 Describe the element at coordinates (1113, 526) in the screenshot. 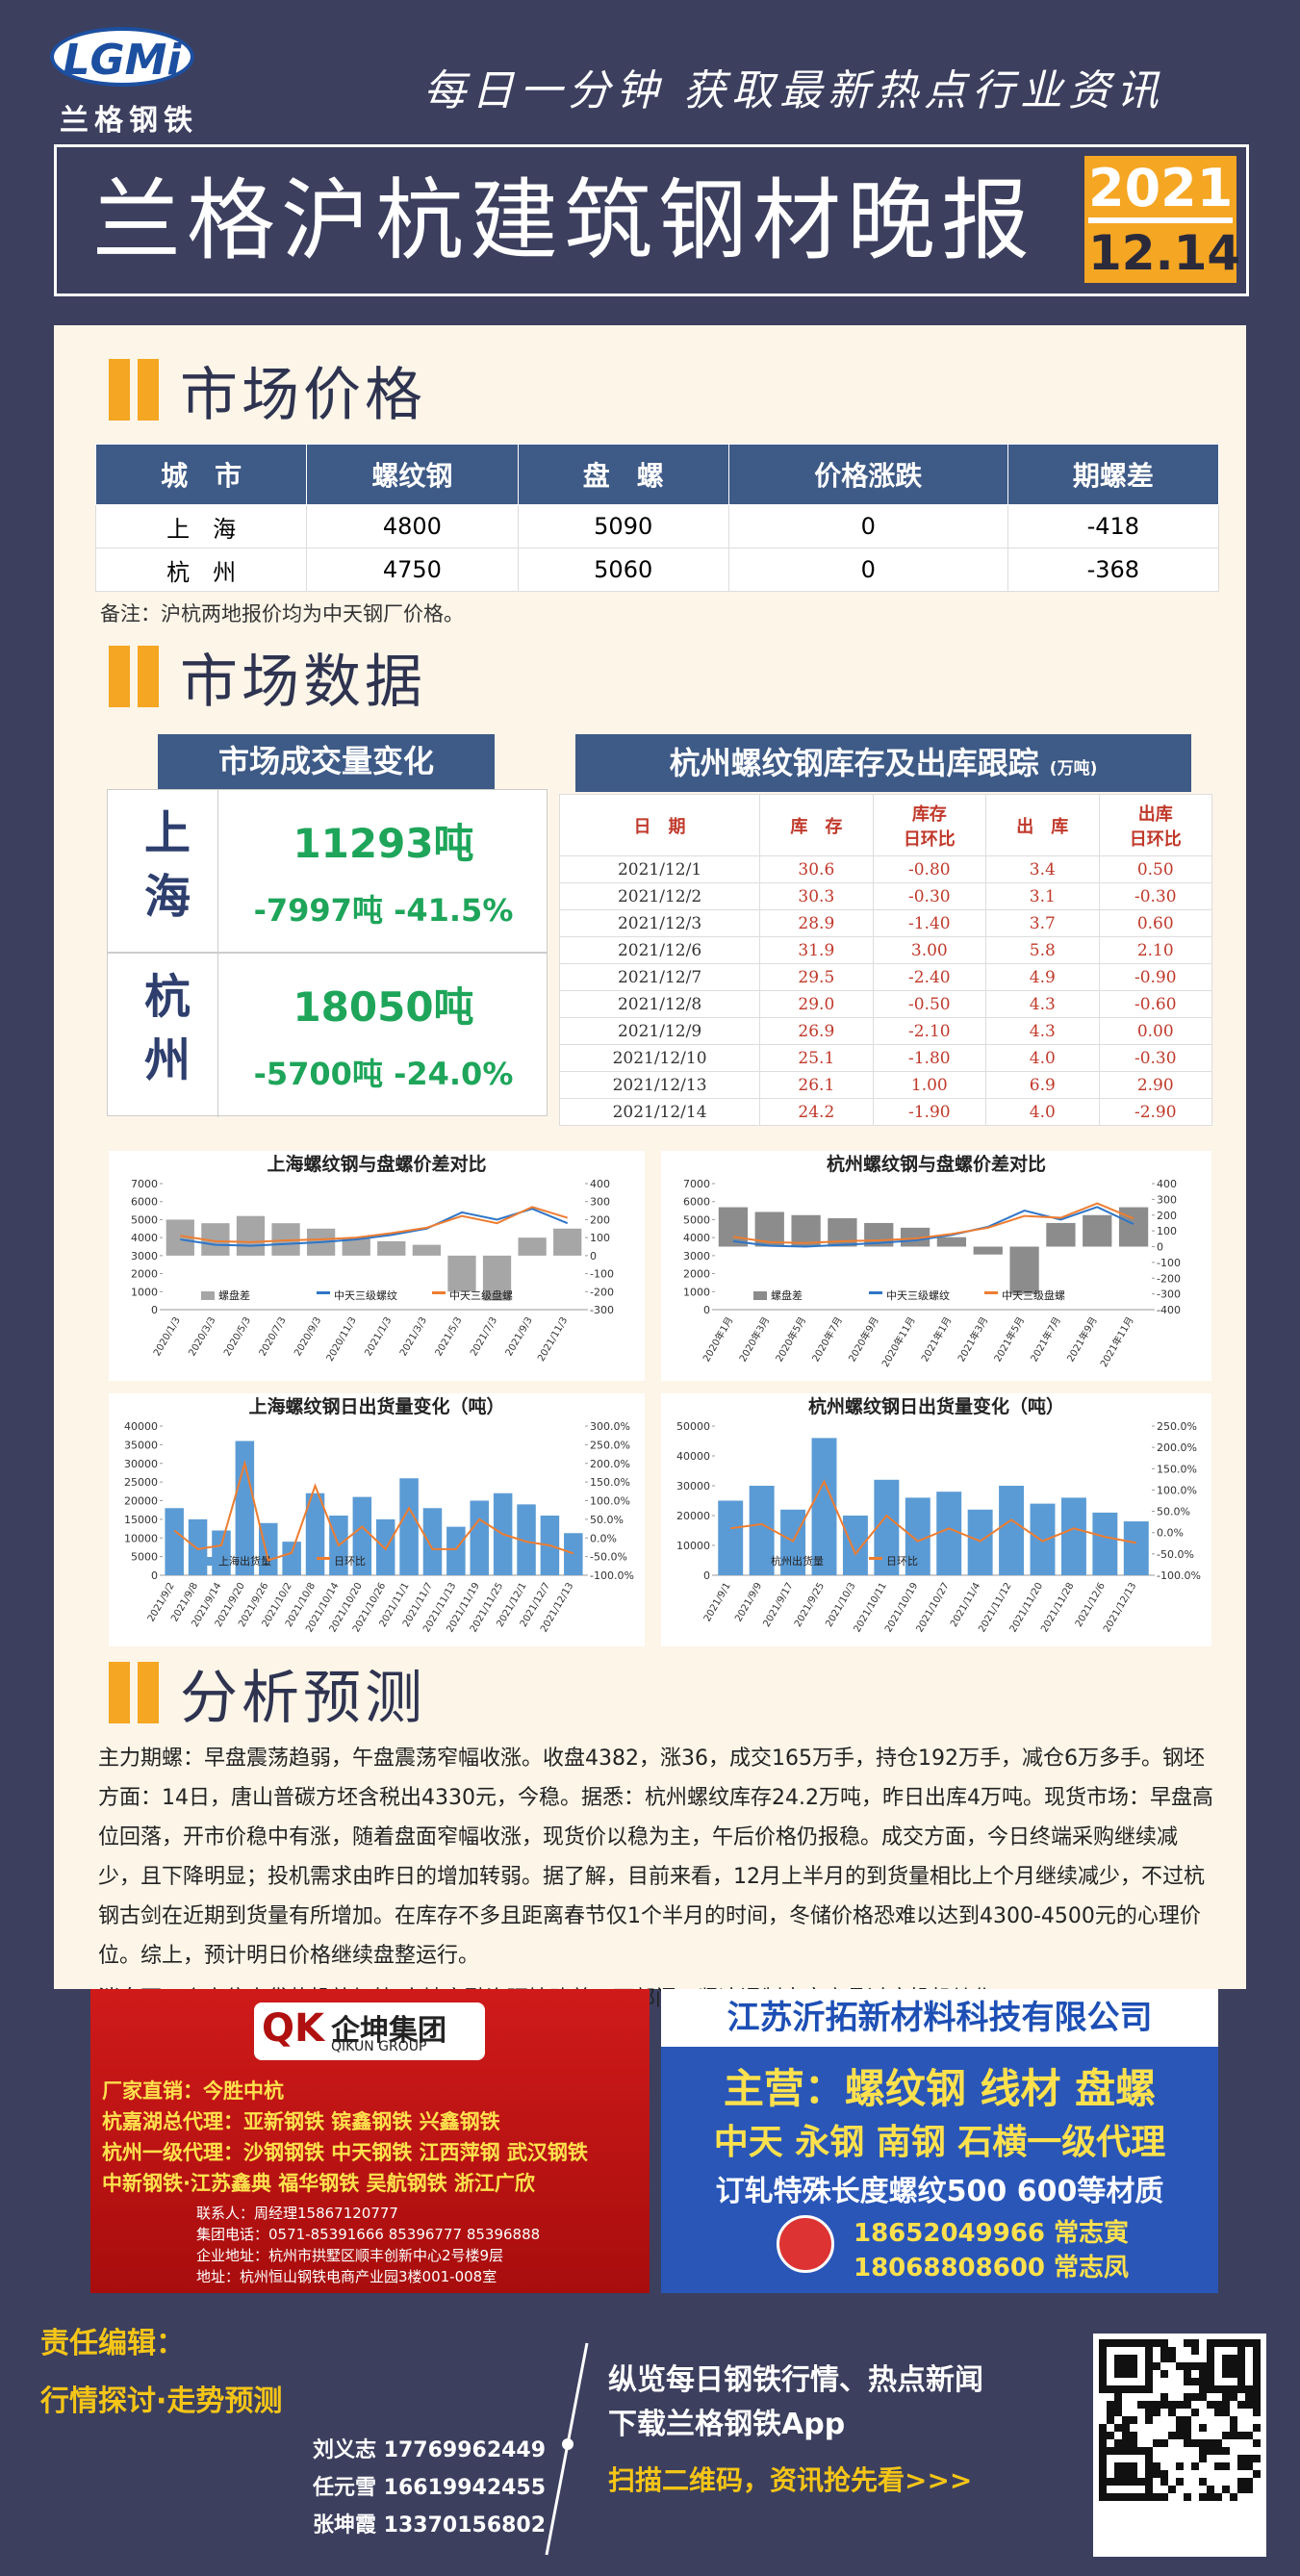

I see `cell: -418` at that location.